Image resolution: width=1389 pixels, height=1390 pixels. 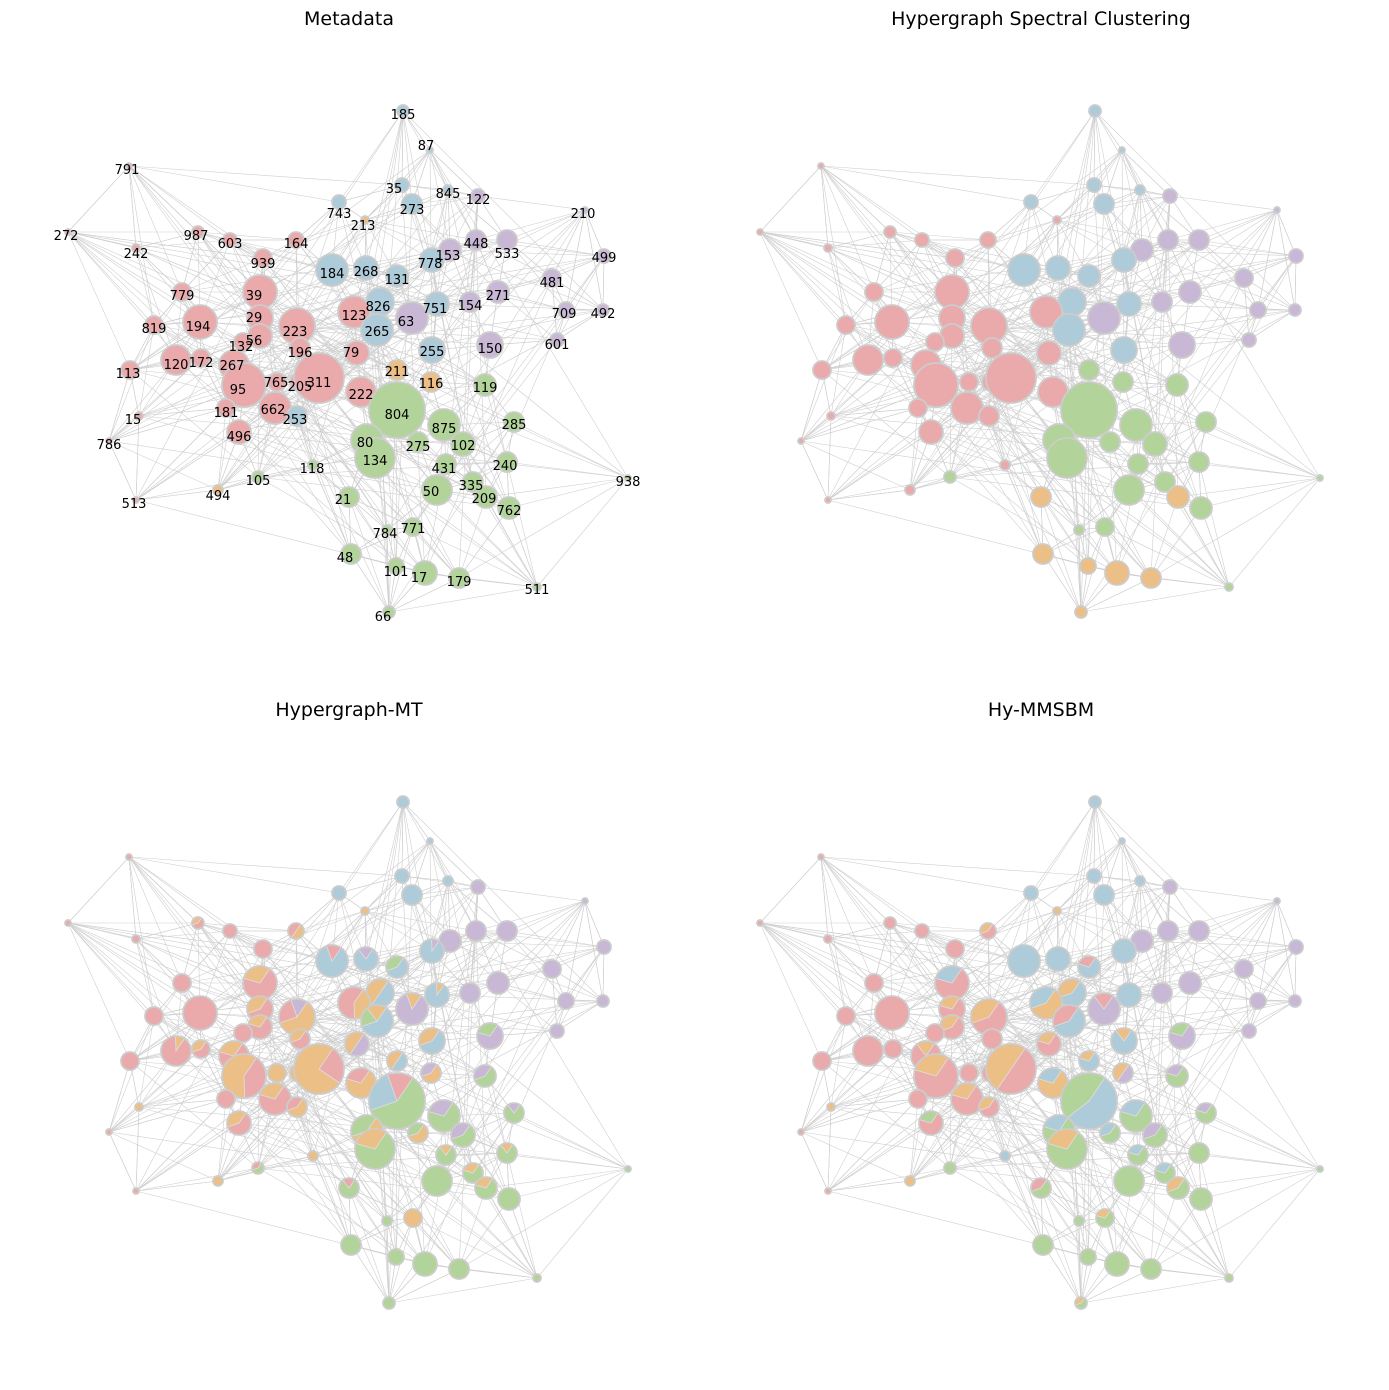 I want to click on node-label-164: 164, so click(x=296, y=244).